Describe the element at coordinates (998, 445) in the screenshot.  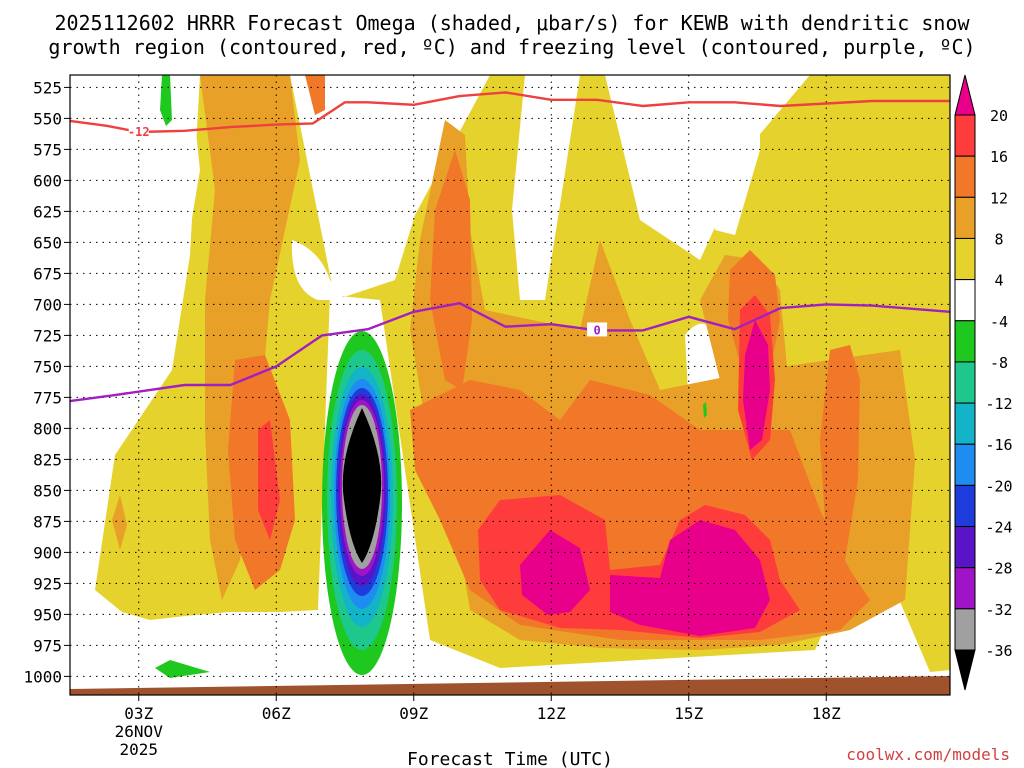
I see `colorbar-label: -16` at that location.